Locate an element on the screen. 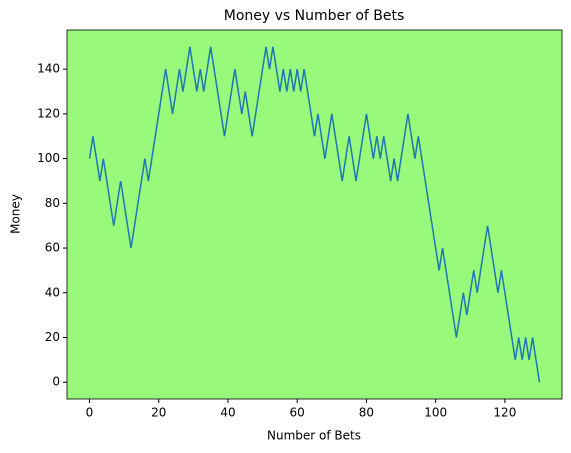 The height and width of the screenshot is (453, 571). x-tick-label: 0 is located at coordinates (90, 413).